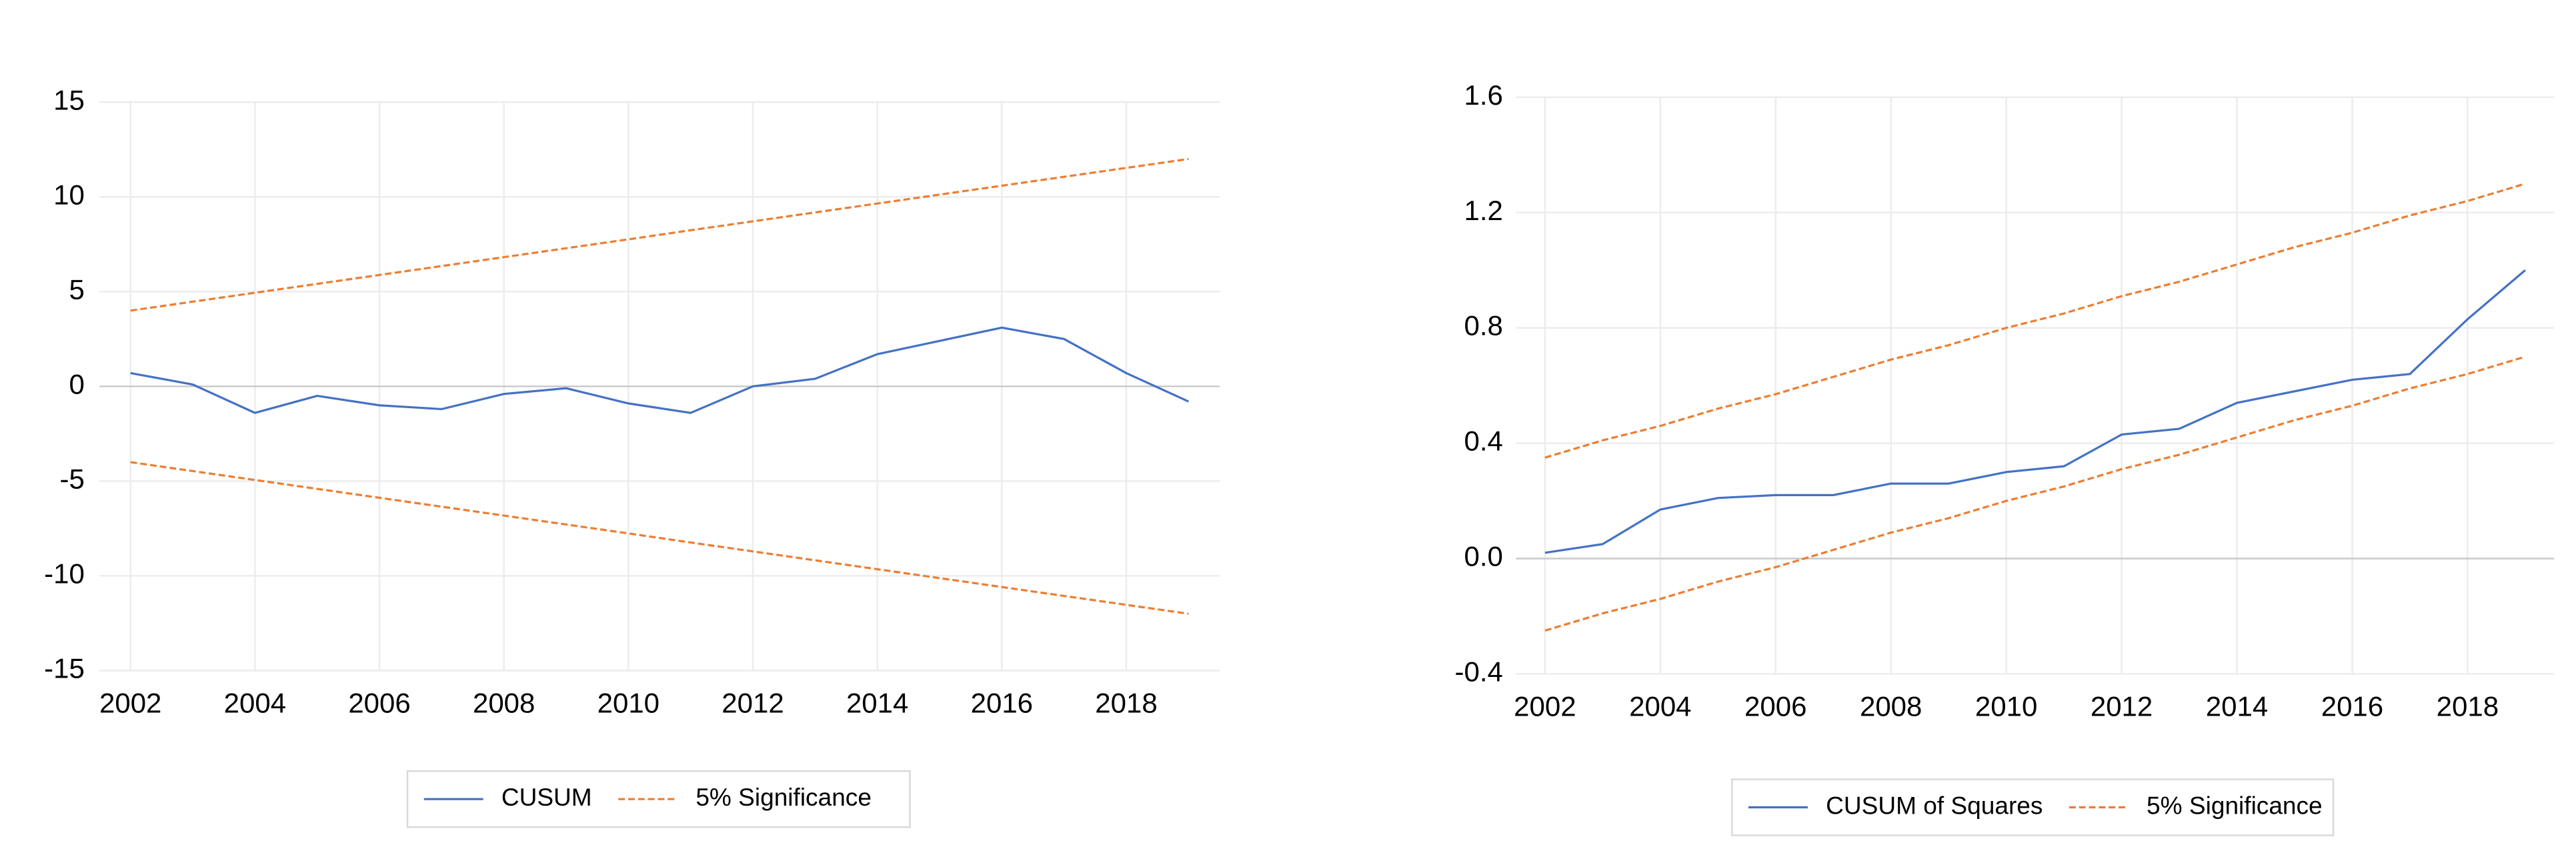  What do you see at coordinates (76, 289) in the screenshot?
I see `y-tick-label: 5` at bounding box center [76, 289].